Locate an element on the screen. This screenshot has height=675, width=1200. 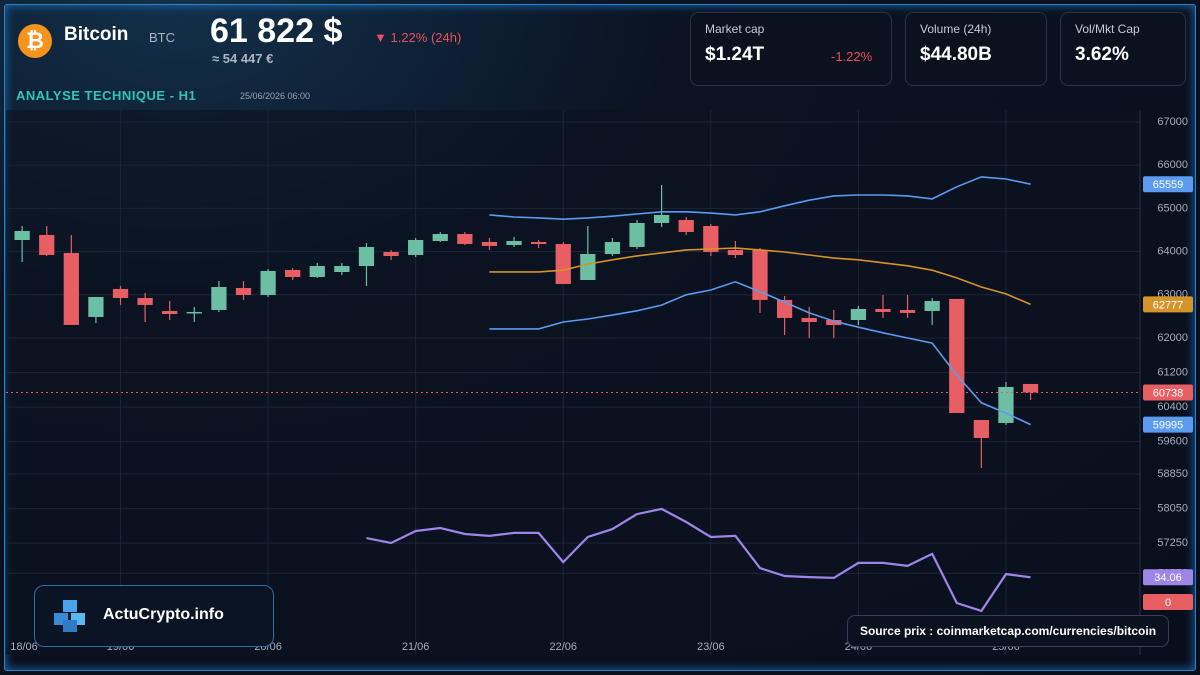
card-change: -1.22% is located at coordinates (852, 56).